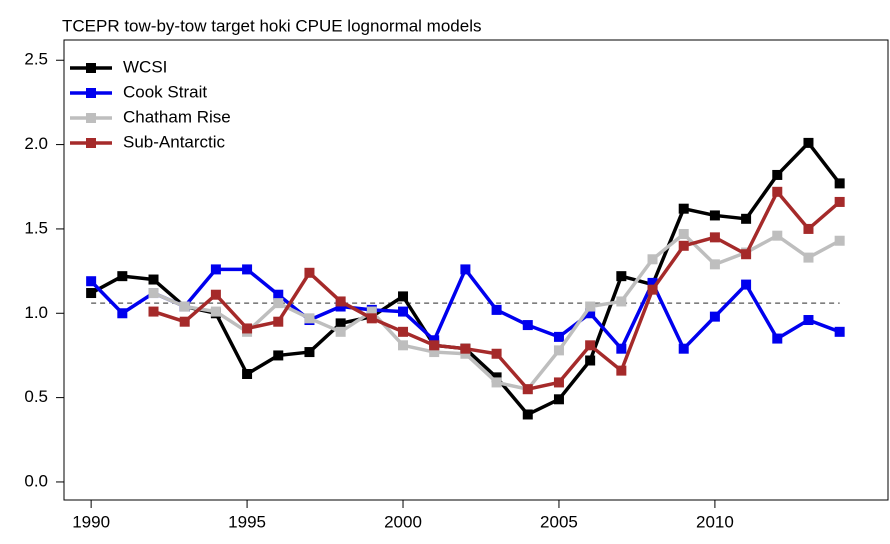 The height and width of the screenshot is (544, 890). What do you see at coordinates (715, 521) in the screenshot?
I see `x-tick-label: 2010` at bounding box center [715, 521].